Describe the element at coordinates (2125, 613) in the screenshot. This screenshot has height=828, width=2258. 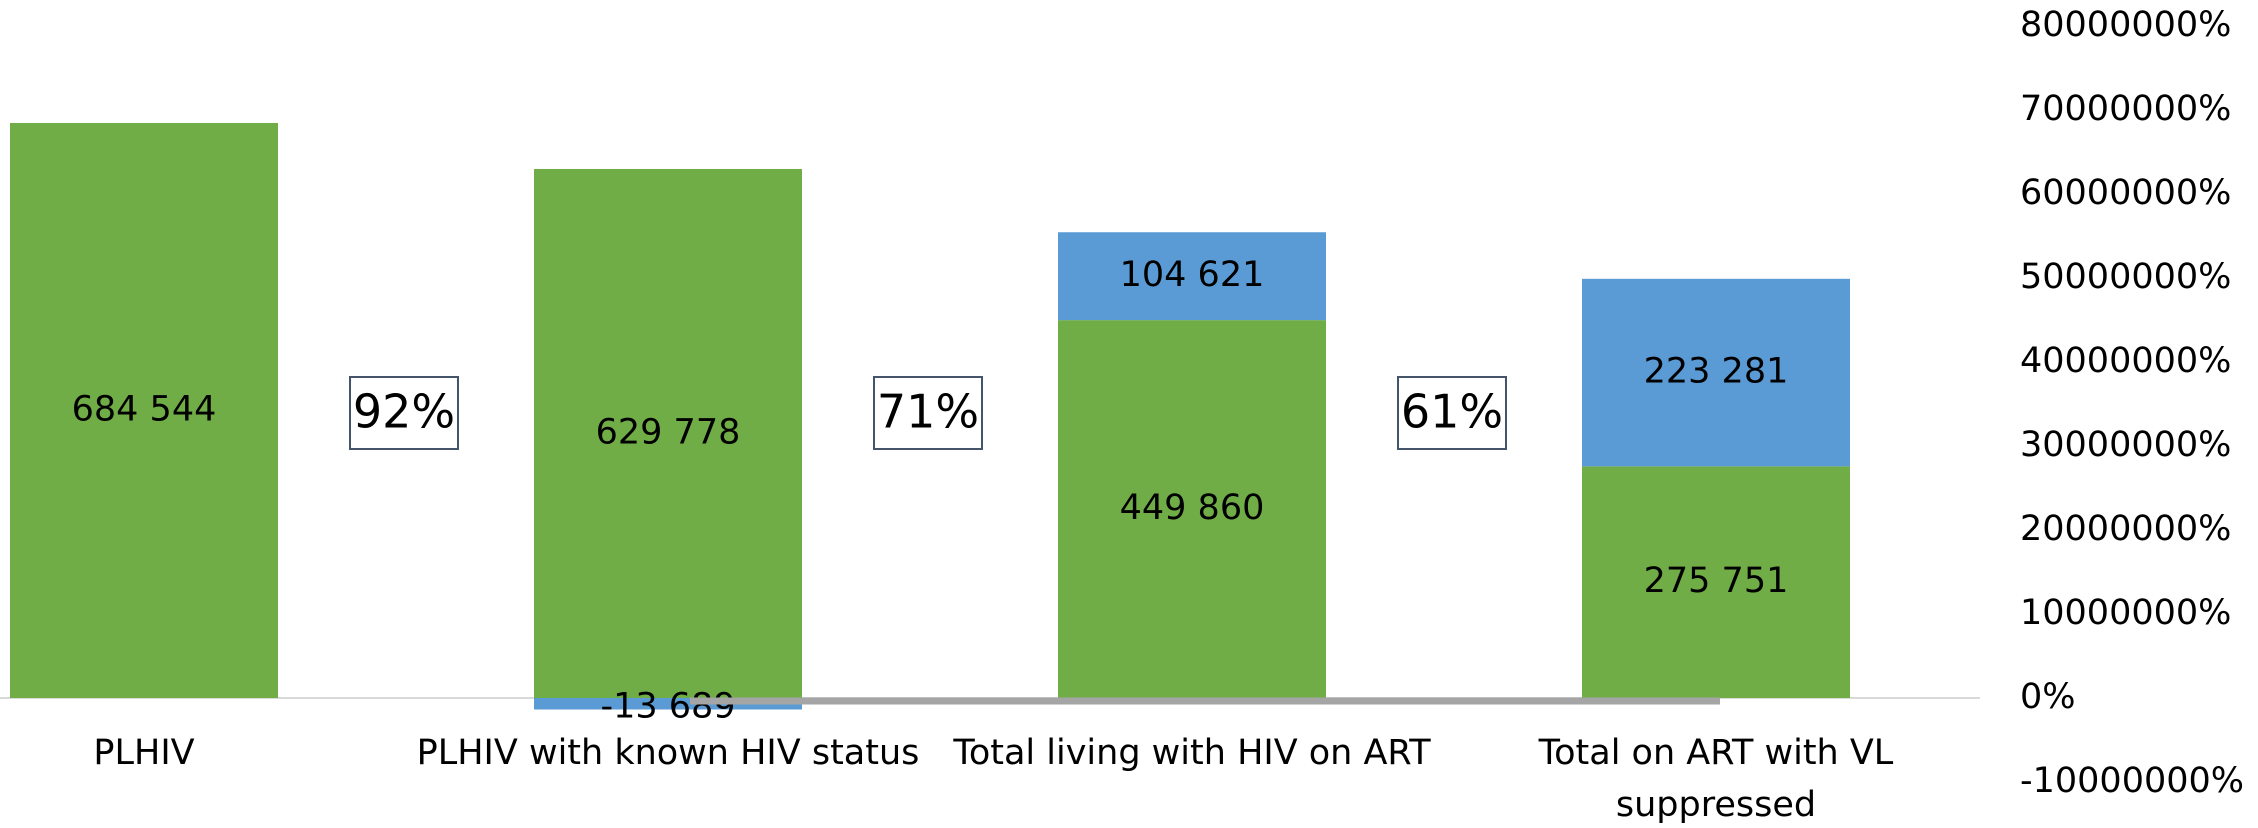
I see `y-tick-label: 10000000%` at that location.